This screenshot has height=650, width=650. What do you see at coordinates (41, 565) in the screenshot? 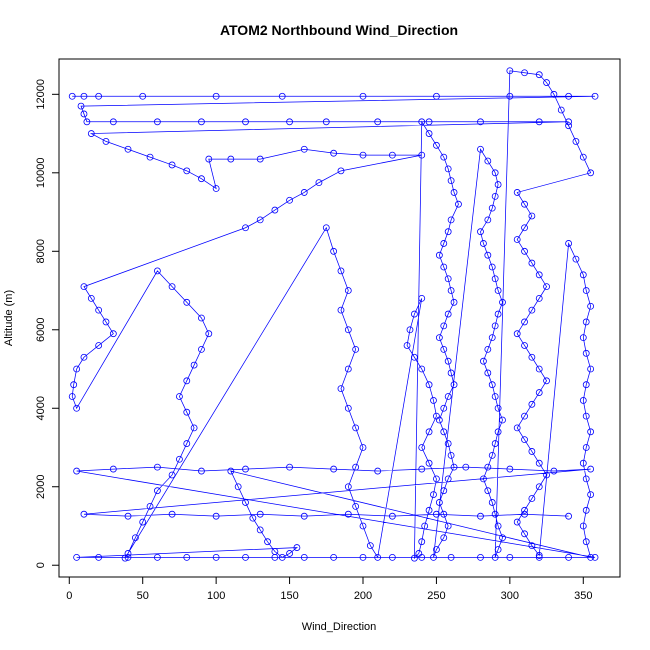
I see `y-tick-label: 0` at bounding box center [41, 565].